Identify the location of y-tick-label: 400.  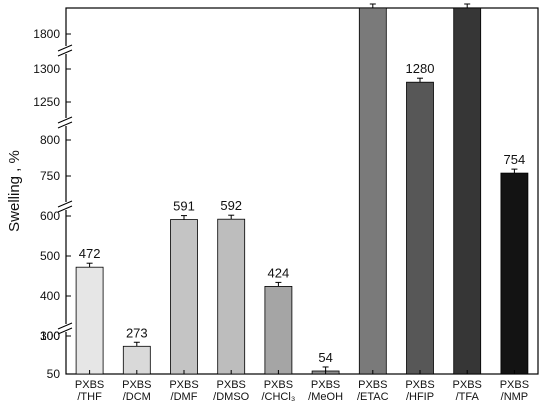
(50, 296).